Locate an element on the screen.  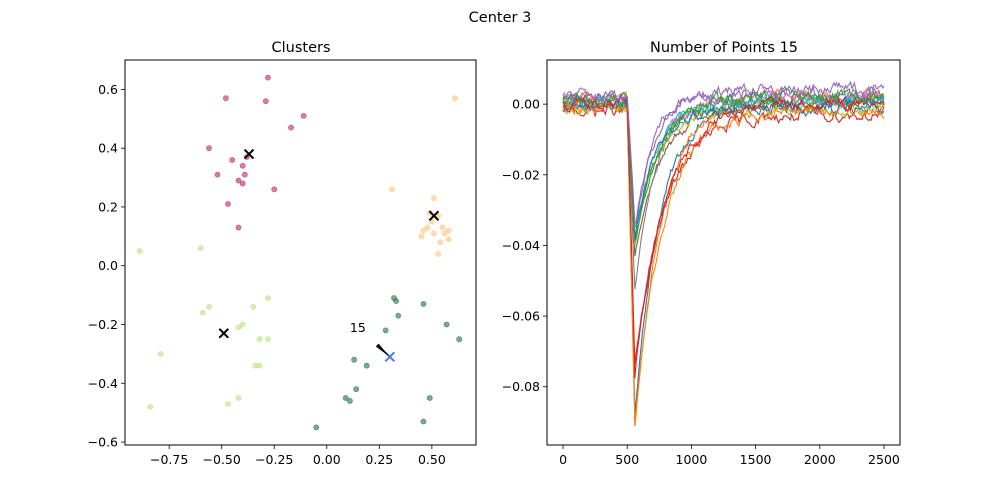
x-tick-label: 1500 is located at coordinates (756, 459).